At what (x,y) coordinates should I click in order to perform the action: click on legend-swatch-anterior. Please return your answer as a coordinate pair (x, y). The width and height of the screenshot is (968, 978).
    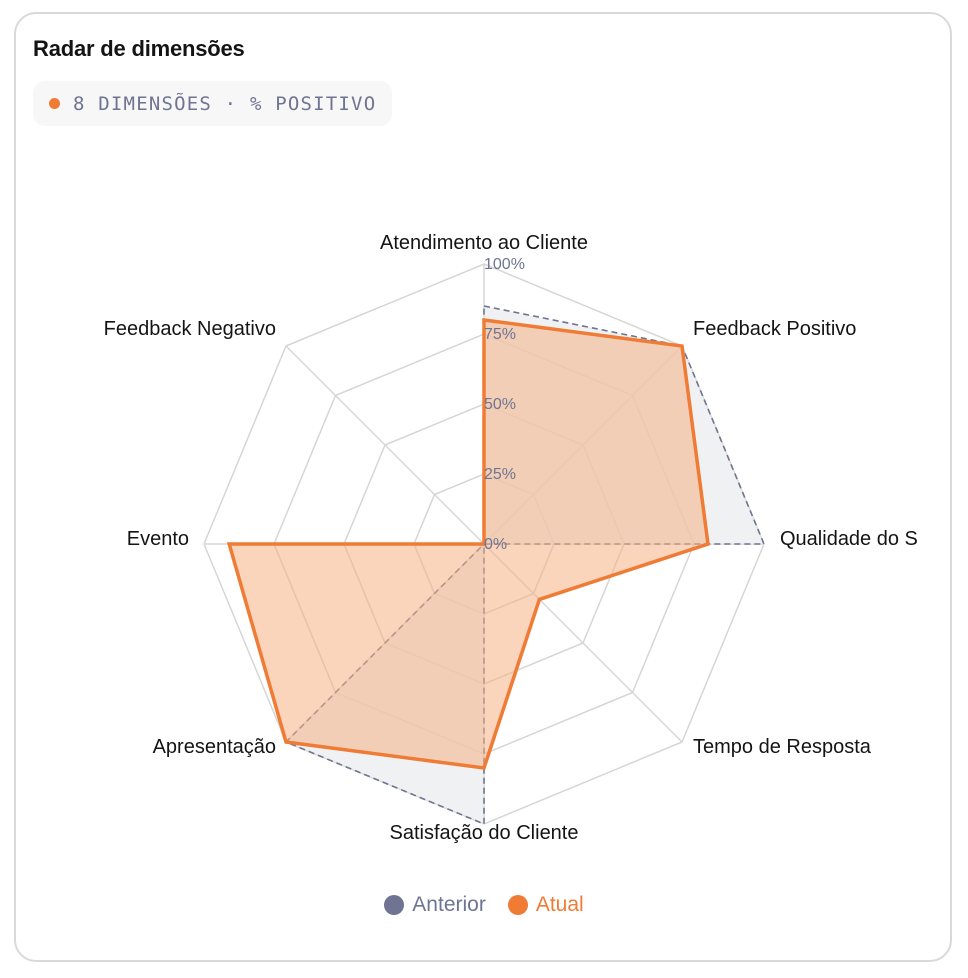
    Looking at the image, I should click on (394, 905).